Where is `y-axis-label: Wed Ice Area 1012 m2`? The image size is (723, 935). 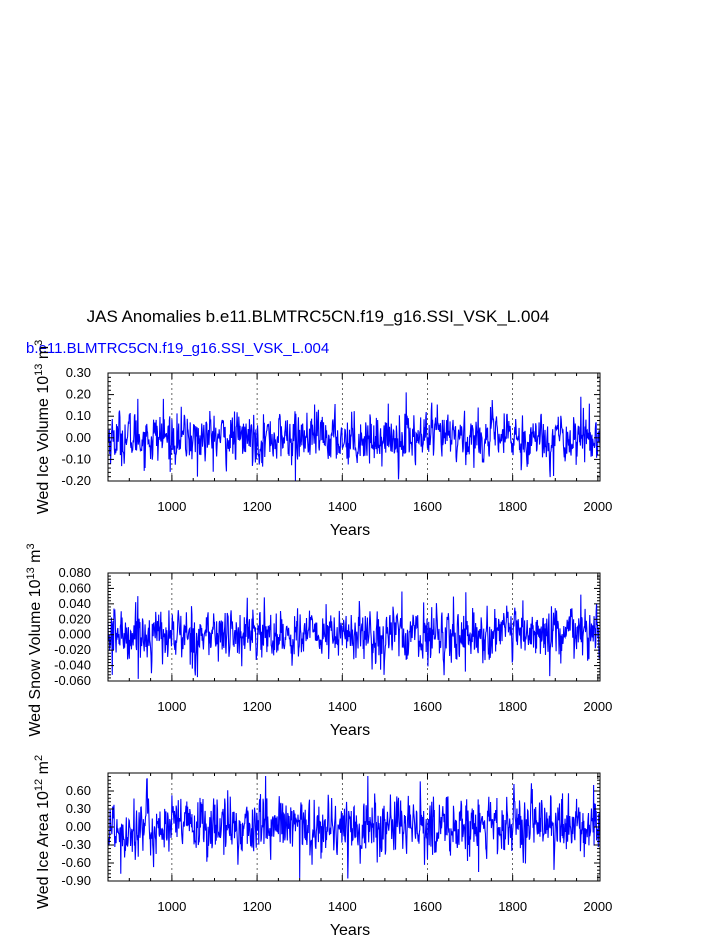
y-axis-label: Wed Ice Area 1012 m2 is located at coordinates (42, 832).